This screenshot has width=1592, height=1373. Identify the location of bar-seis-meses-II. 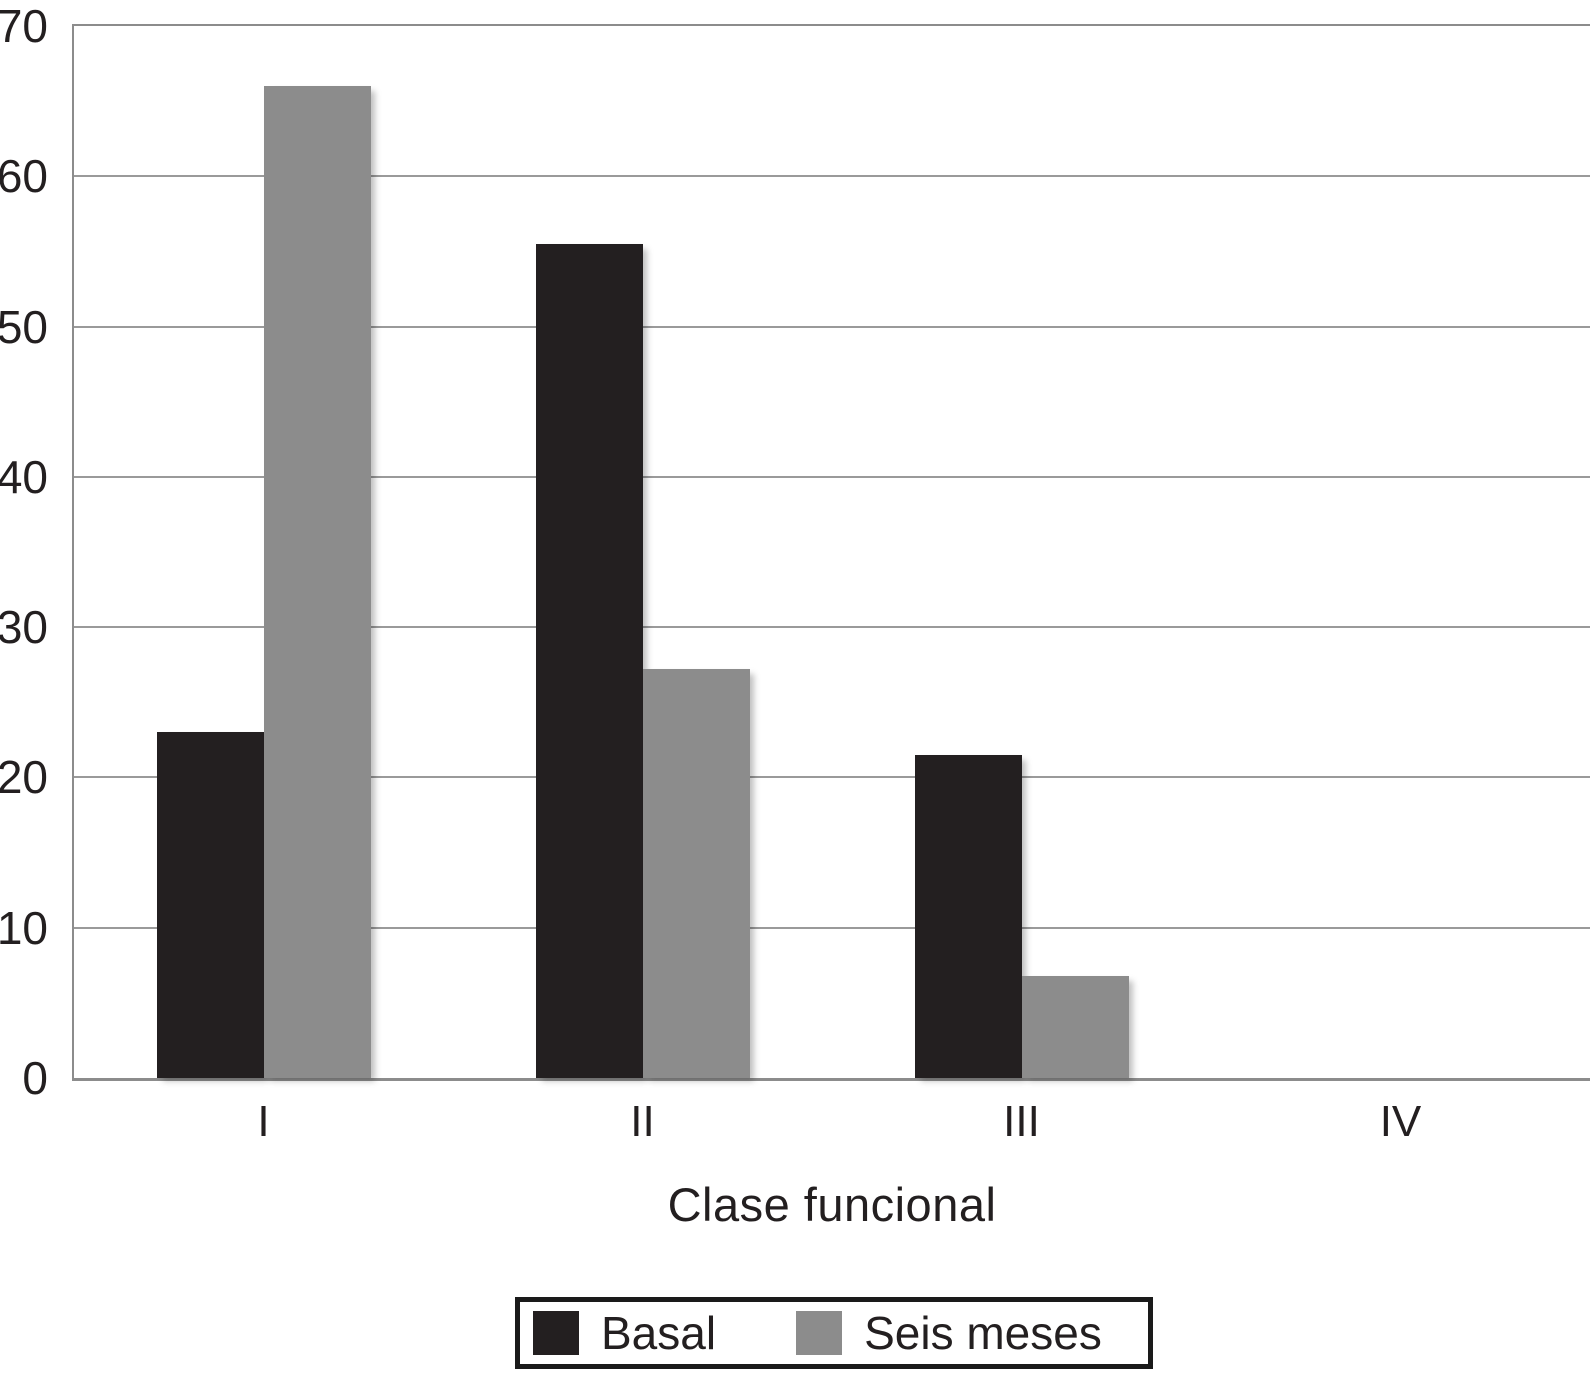
(696, 873).